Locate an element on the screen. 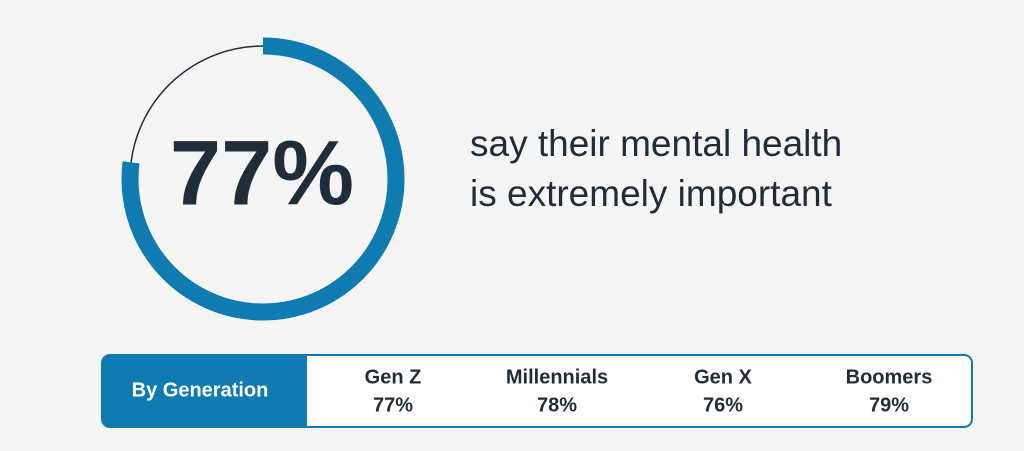 Image resolution: width=1024 pixels, height=451 pixels. caption-line: is extremely important is located at coordinates (651, 193).